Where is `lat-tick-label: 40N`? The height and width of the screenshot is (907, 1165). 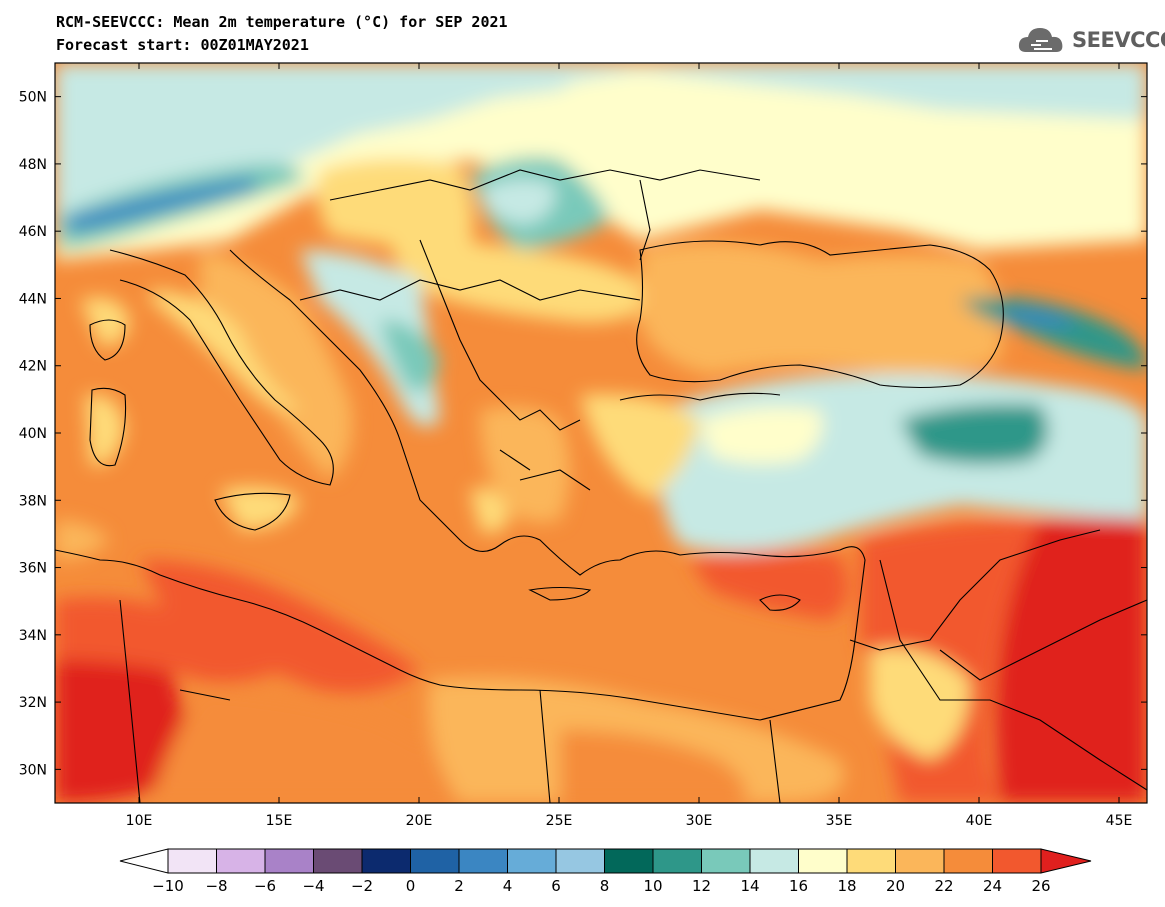
lat-tick-label: 40N is located at coordinates (33, 434).